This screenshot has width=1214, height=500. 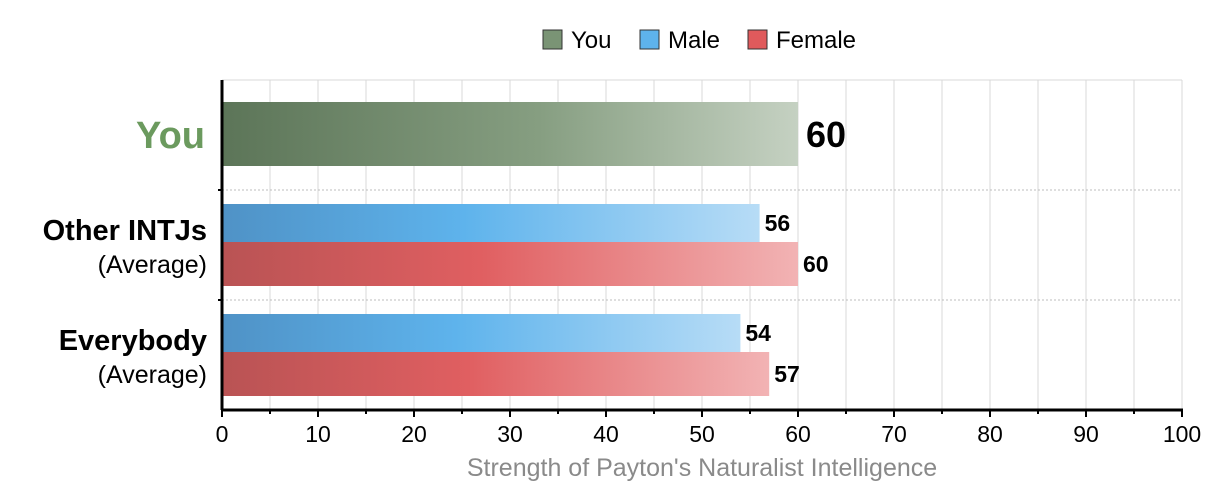 What do you see at coordinates (510, 264) in the screenshot?
I see `bar-other-intjs-female` at bounding box center [510, 264].